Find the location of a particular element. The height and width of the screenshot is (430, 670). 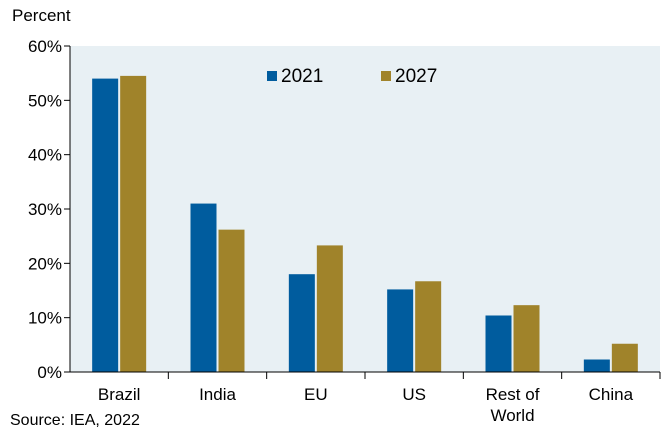

bar-2021-brazil is located at coordinates (105, 225).